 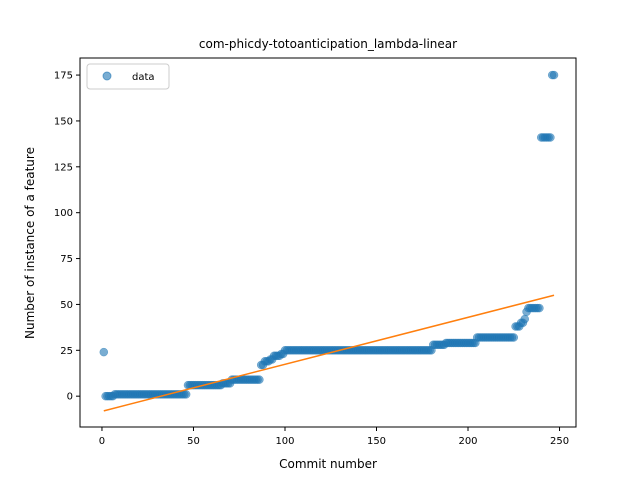 What do you see at coordinates (193, 441) in the screenshot?
I see `x-tick-label: 50` at bounding box center [193, 441].